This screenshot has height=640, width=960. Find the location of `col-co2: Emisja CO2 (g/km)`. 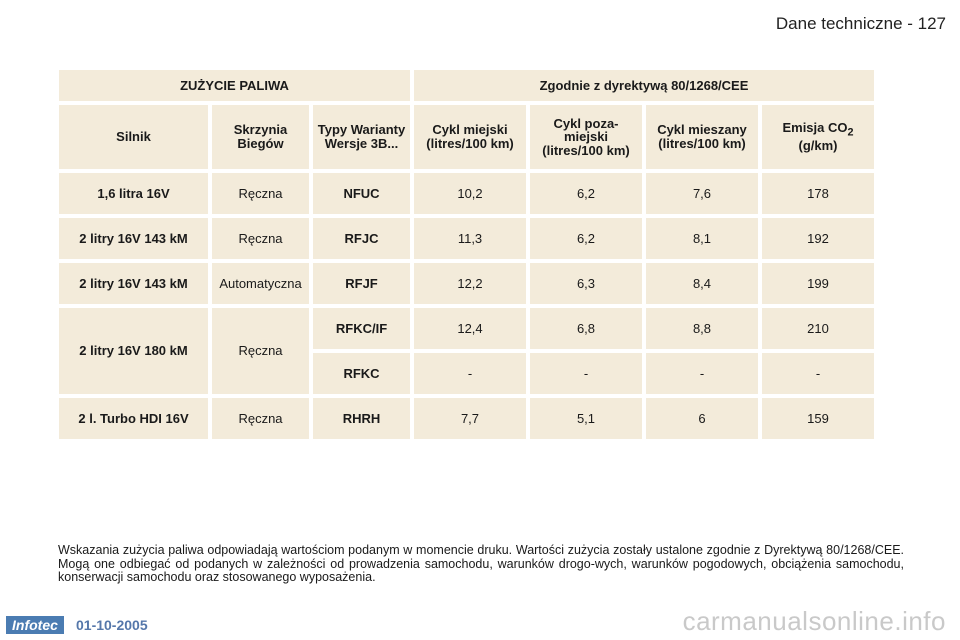

col-co2: Emisja CO2 (g/km) is located at coordinates (818, 137).